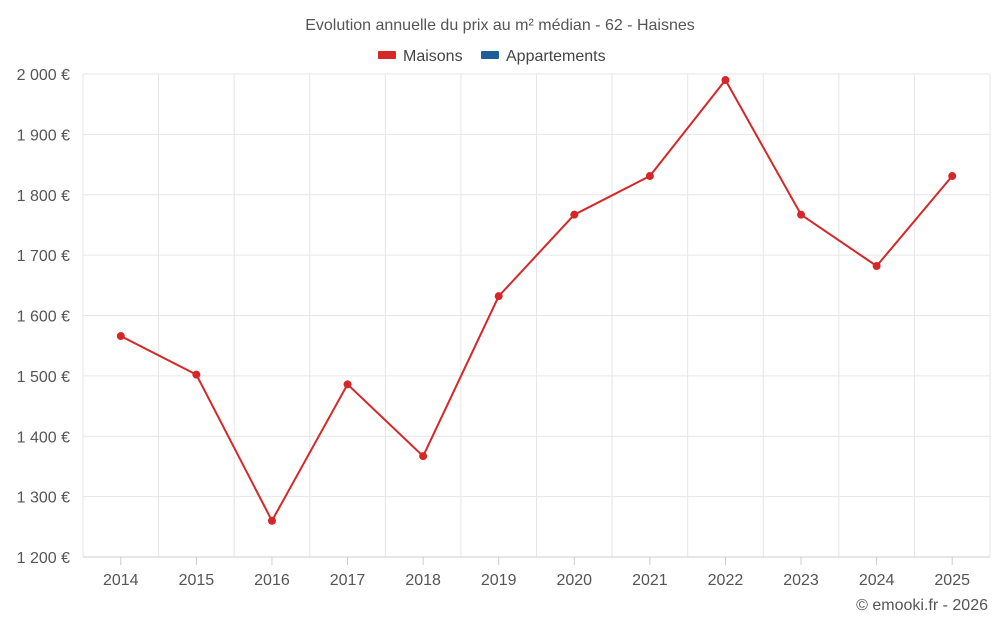 The height and width of the screenshot is (625, 1000). What do you see at coordinates (574, 580) in the screenshot?
I see `x-tick-label: 2020` at bounding box center [574, 580].